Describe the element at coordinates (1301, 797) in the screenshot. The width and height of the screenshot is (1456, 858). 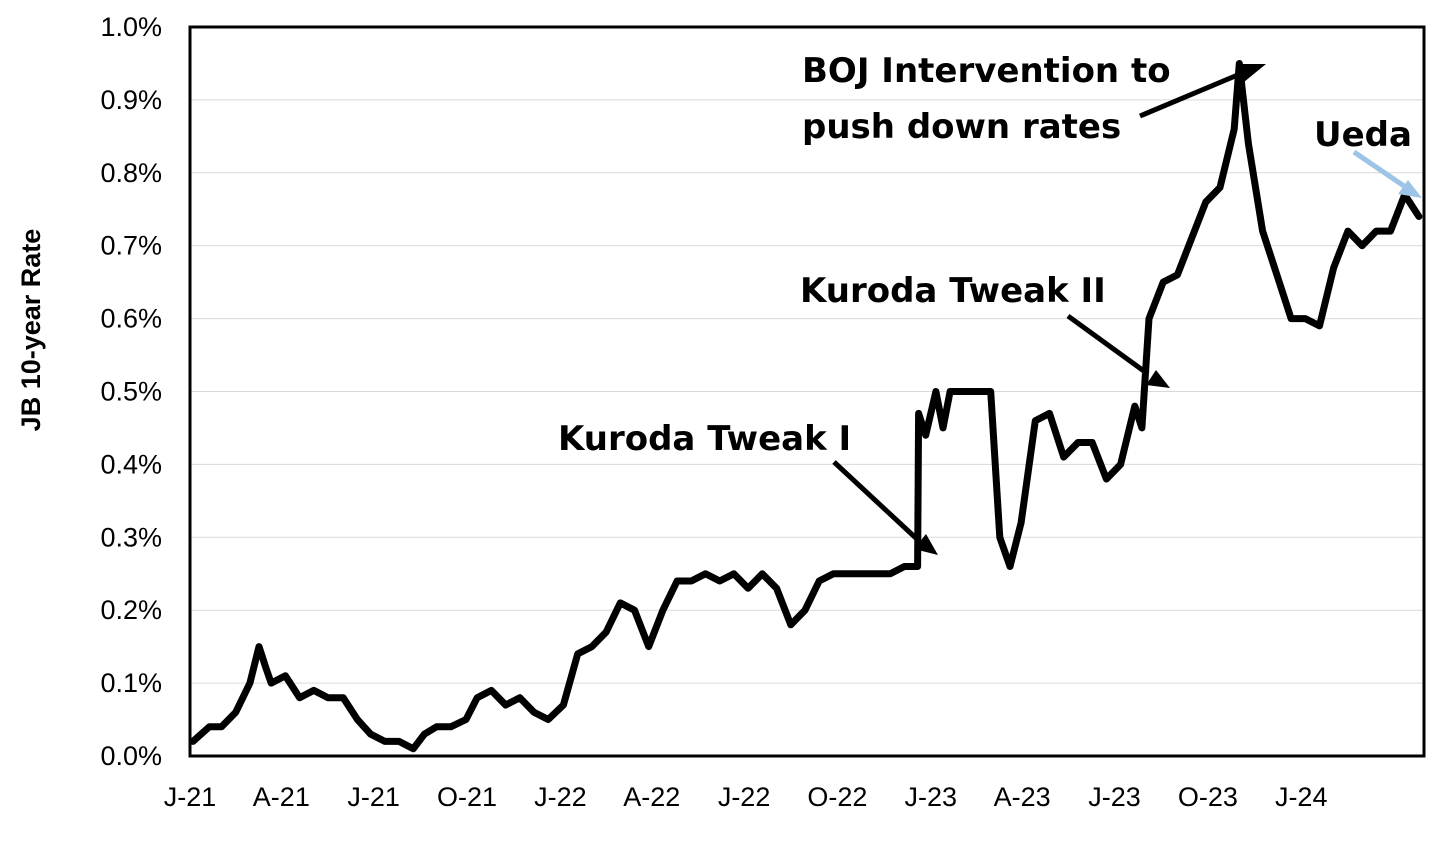
I see `x-tick-label: J-24` at that location.